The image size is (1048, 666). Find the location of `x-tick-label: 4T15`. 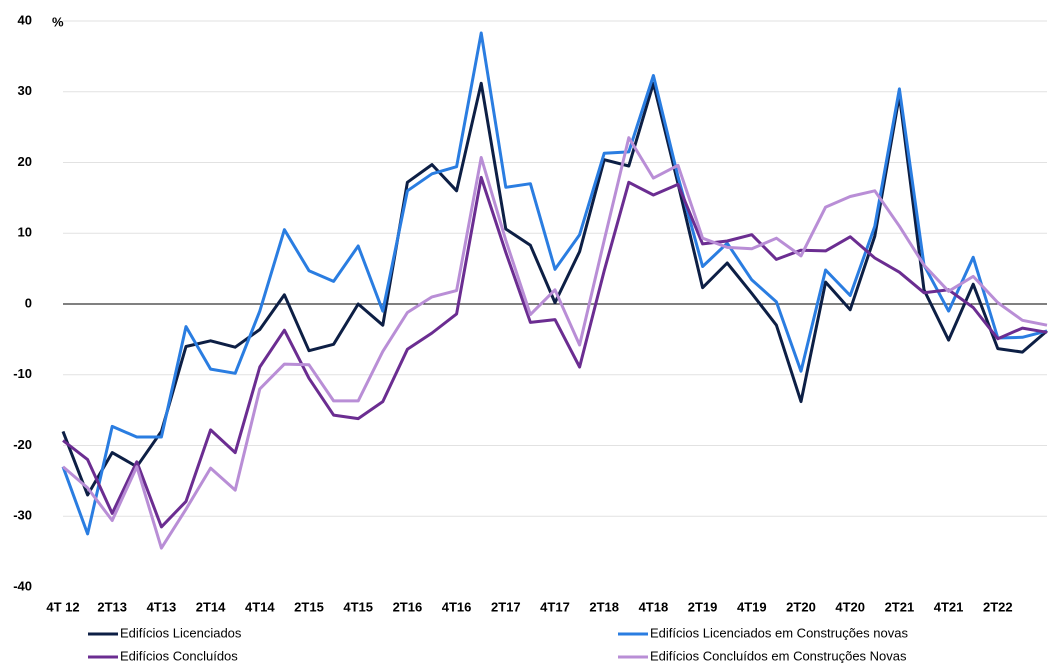

x-tick-label: 4T15 is located at coordinates (358, 606).